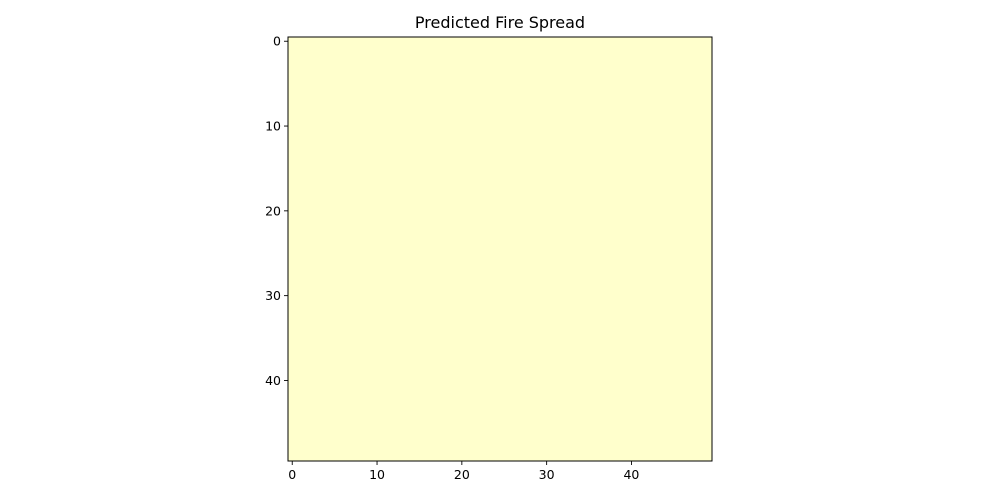 Image resolution: width=1000 pixels, height=500 pixels. Describe the element at coordinates (292, 474) in the screenshot. I see `x-tick-label: 0` at that location.